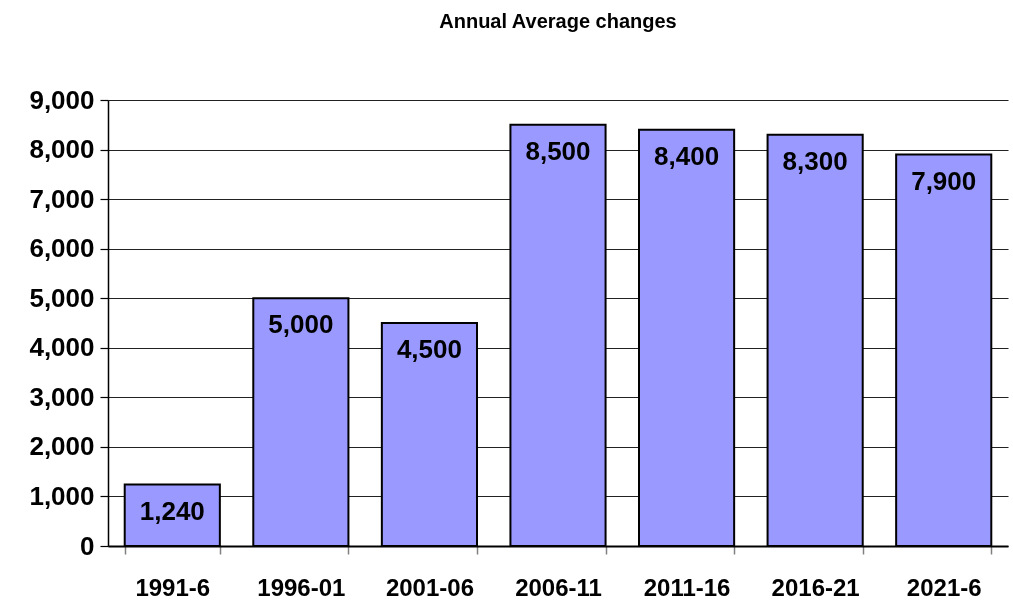 This screenshot has width=1013, height=601. Describe the element at coordinates (62, 446) in the screenshot. I see `y-tick-label: 2,000` at that location.